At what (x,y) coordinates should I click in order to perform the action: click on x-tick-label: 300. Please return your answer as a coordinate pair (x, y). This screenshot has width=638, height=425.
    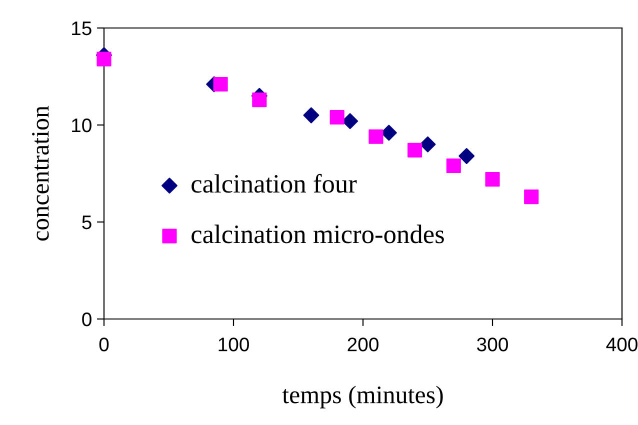
    Looking at the image, I should click on (492, 345).